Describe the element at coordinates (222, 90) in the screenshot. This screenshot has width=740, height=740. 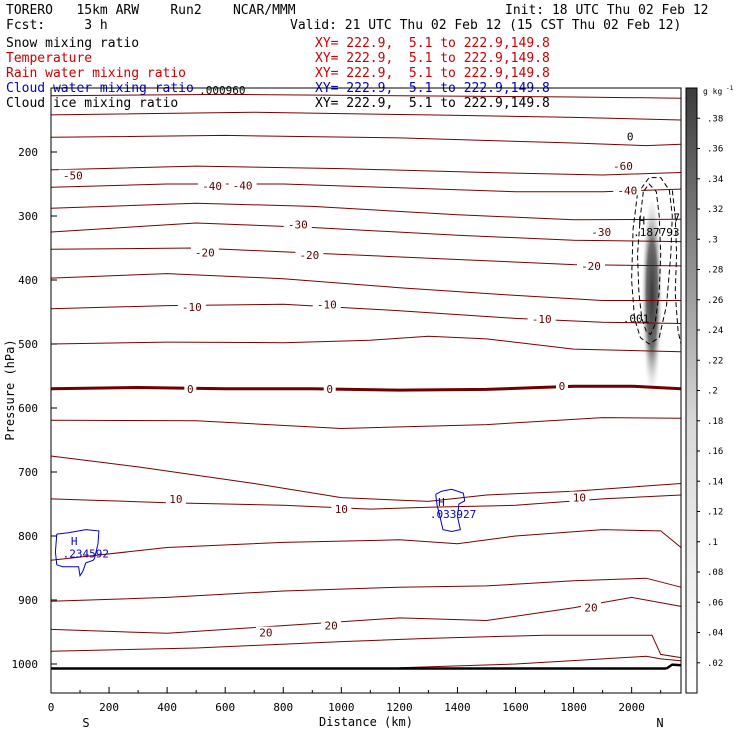
I see `annotation-7: .000960` at that location.